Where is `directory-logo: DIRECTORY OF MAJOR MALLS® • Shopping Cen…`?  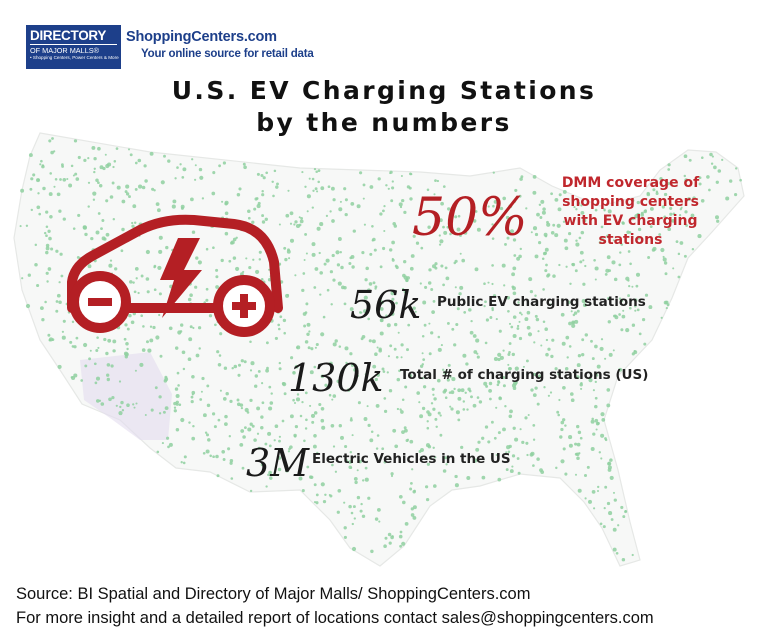
directory-logo: DIRECTORY OF MAJOR MALLS® • Shopping Cen… is located at coordinates (73, 47).